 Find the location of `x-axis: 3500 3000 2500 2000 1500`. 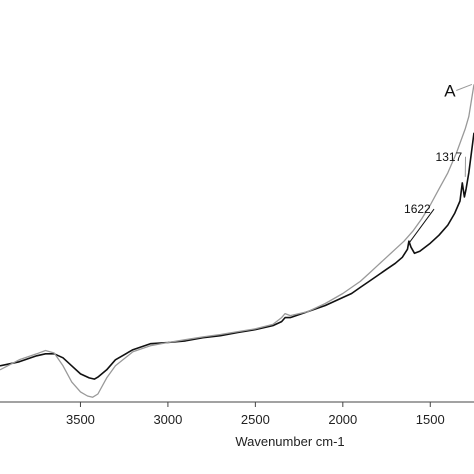

x-axis: 3500 3000 2500 2000 1500 is located at coordinates (237, 414).